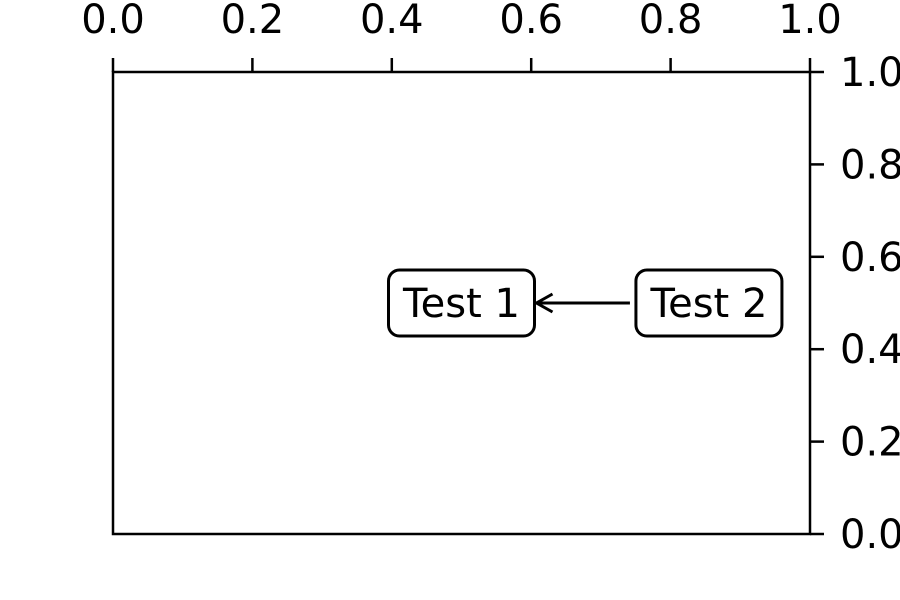 The width and height of the screenshot is (900, 600). I want to click on y-tick-label: 0.2, so click(870, 443).